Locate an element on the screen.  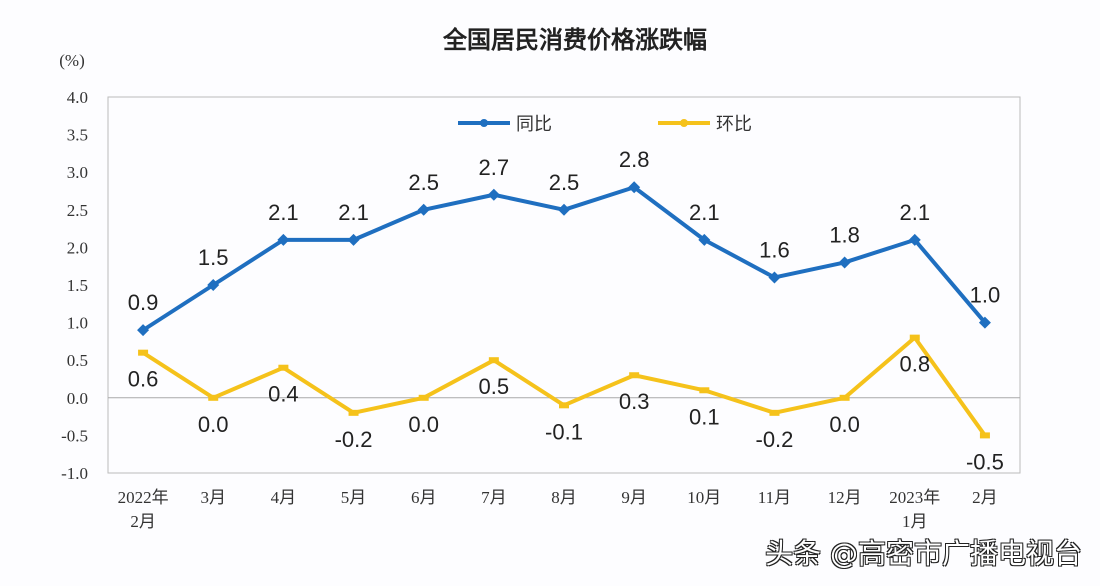
legend: 同比 环比 is located at coordinates (605, 124).